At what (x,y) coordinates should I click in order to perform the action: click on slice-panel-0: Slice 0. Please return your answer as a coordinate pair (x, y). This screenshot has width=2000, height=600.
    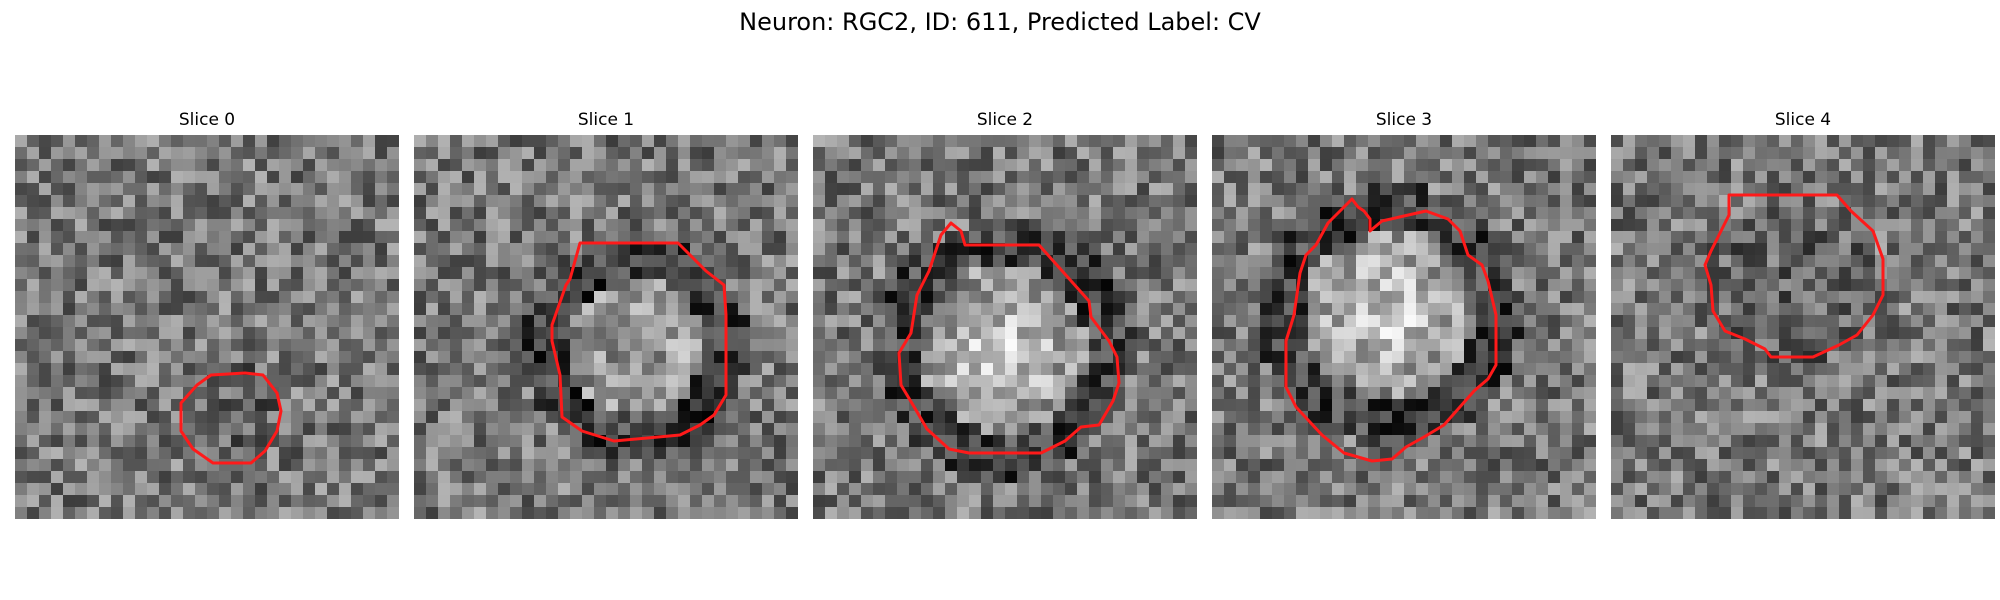
    Looking at the image, I should click on (207, 313).